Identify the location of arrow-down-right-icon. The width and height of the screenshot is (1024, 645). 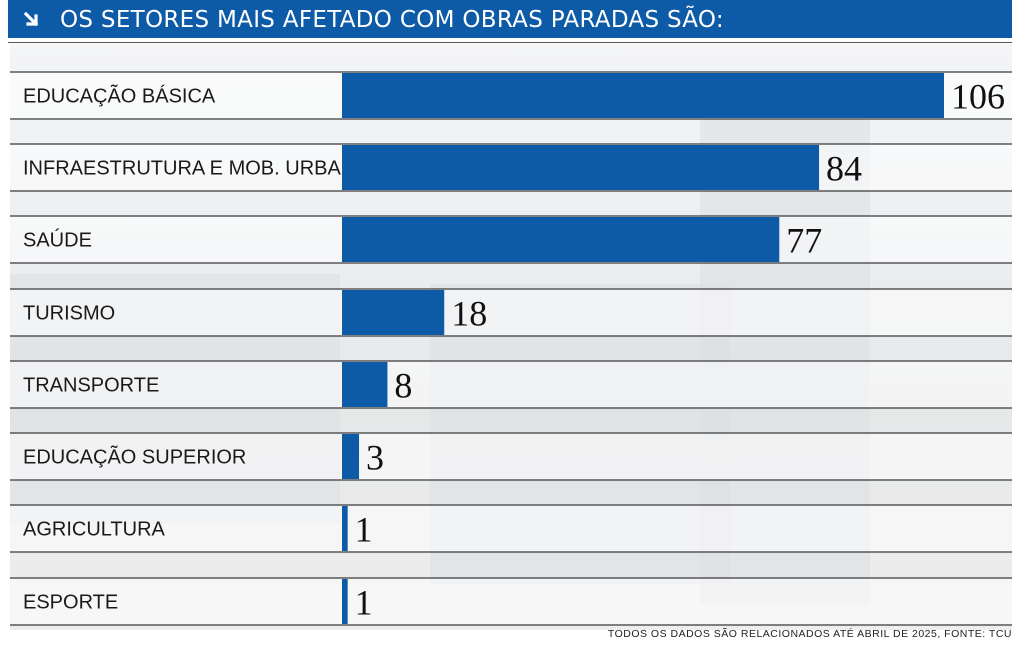
(31, 19).